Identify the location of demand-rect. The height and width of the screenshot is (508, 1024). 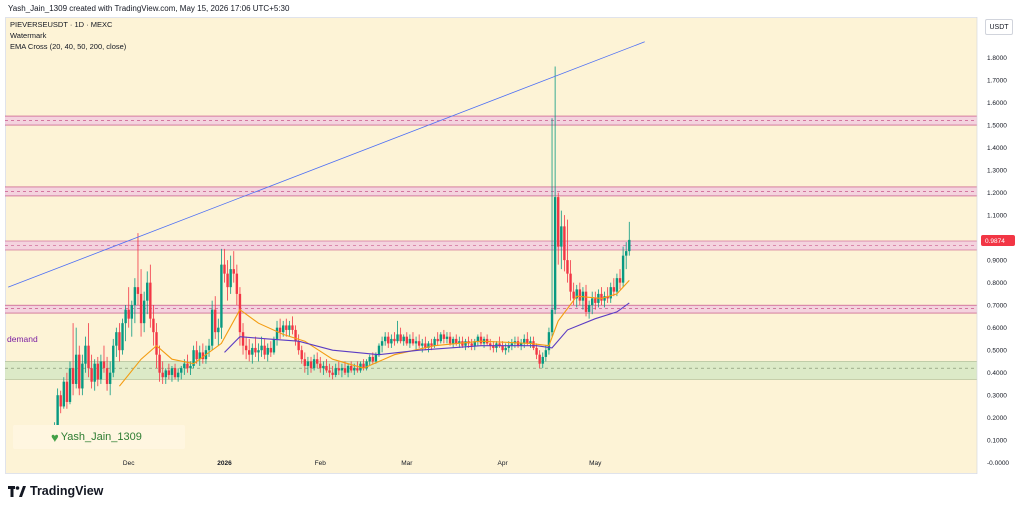
(491, 370).